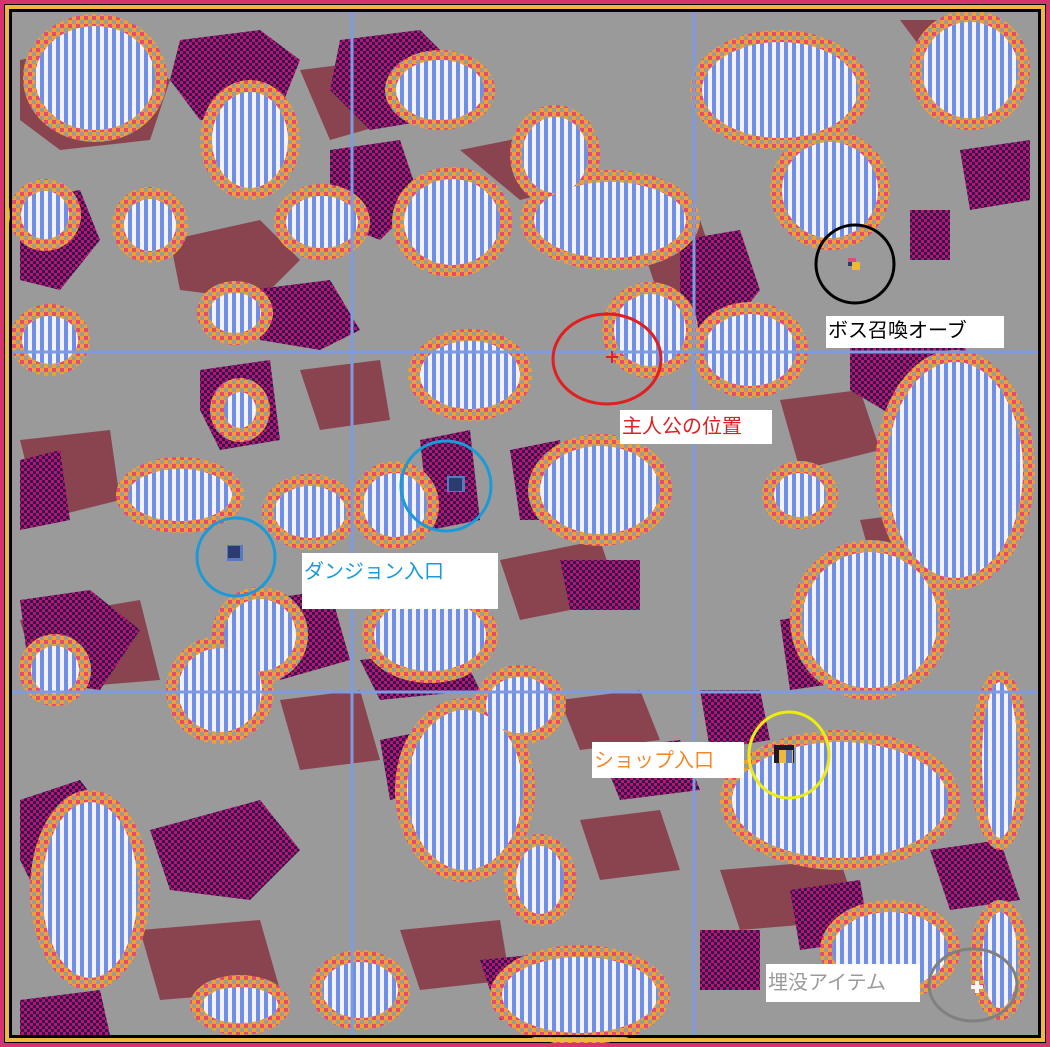 This screenshot has width=1050, height=1047. I want to click on shop-ring, so click(789, 755).